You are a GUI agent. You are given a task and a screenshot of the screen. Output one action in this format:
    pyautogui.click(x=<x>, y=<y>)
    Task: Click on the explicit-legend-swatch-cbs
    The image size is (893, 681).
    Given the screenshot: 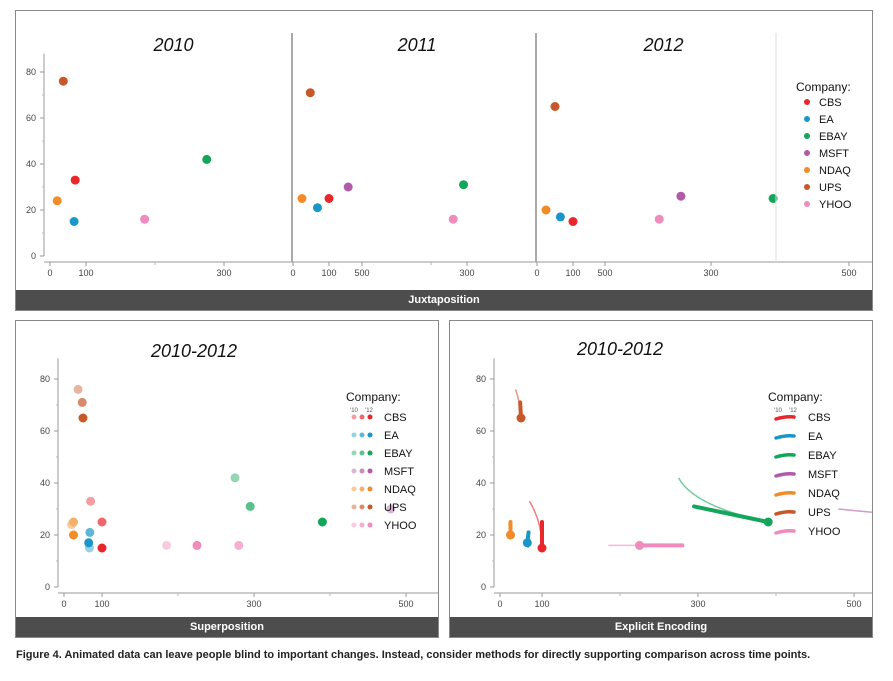 What is the action you would take?
    pyautogui.click(x=785, y=418)
    